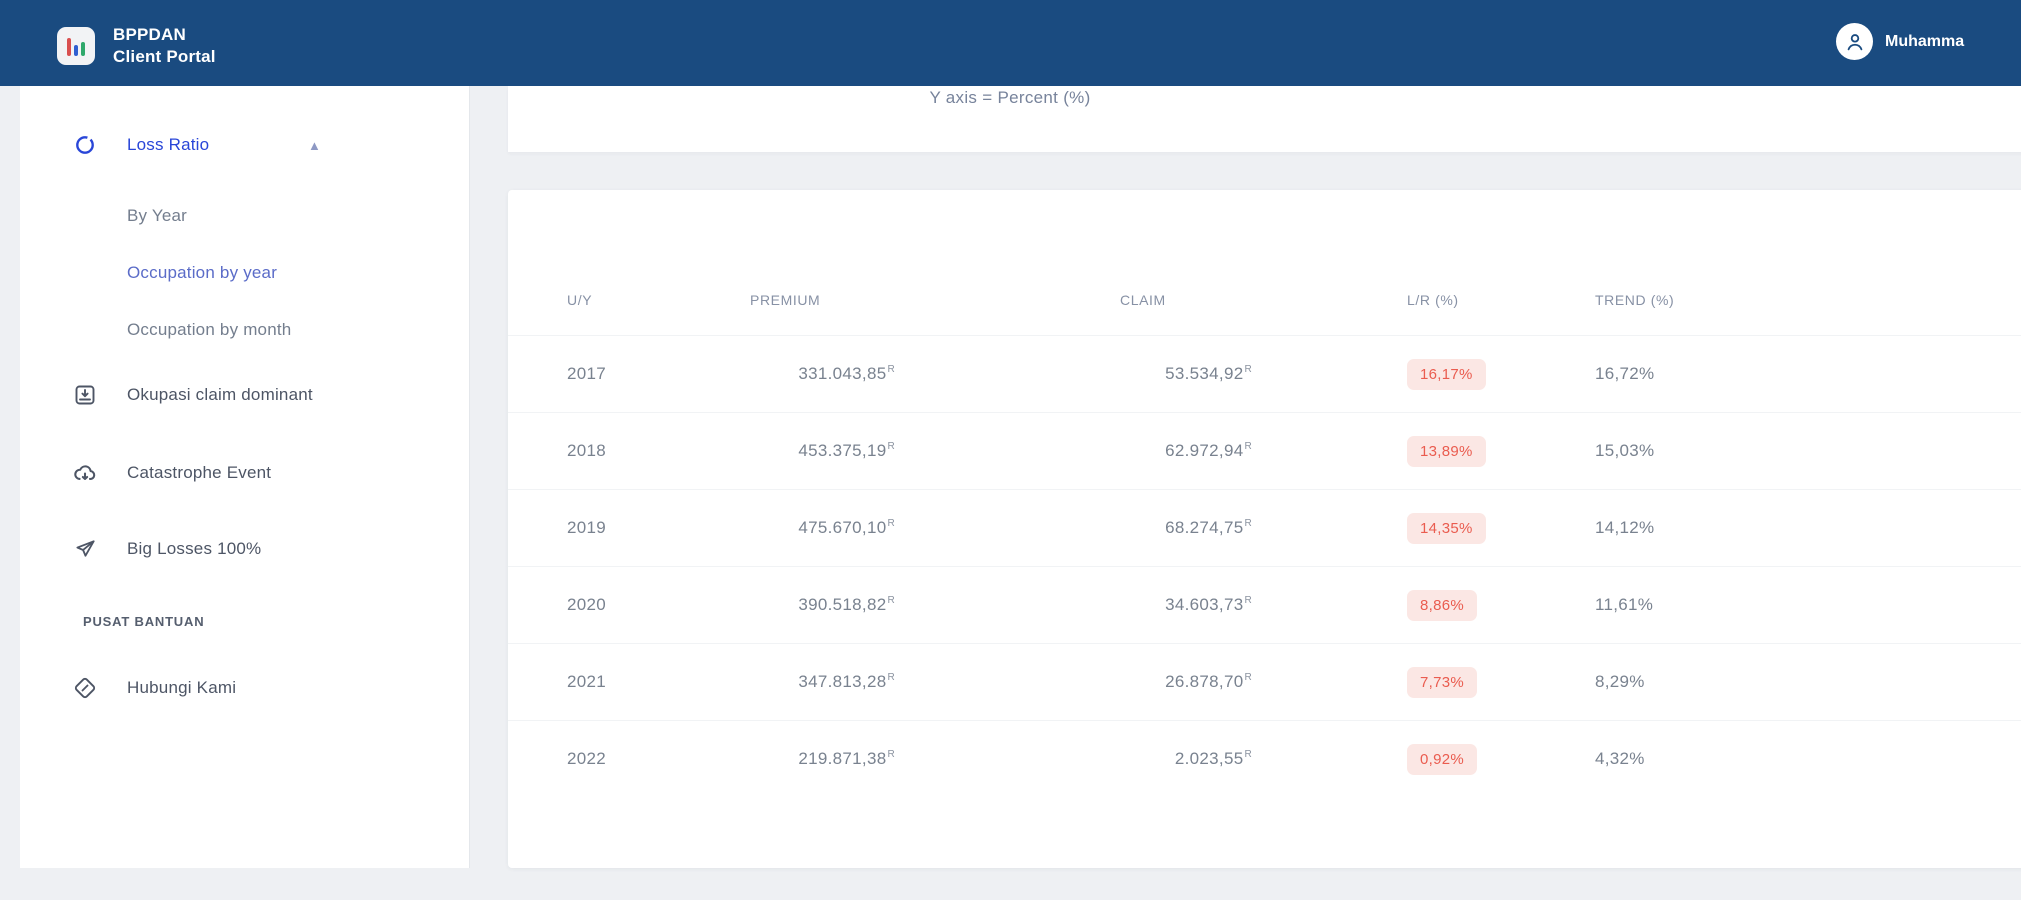 This screenshot has width=2021, height=900. What do you see at coordinates (1213, 758) in the screenshot?
I see `cell-claim: 2.023,55R` at bounding box center [1213, 758].